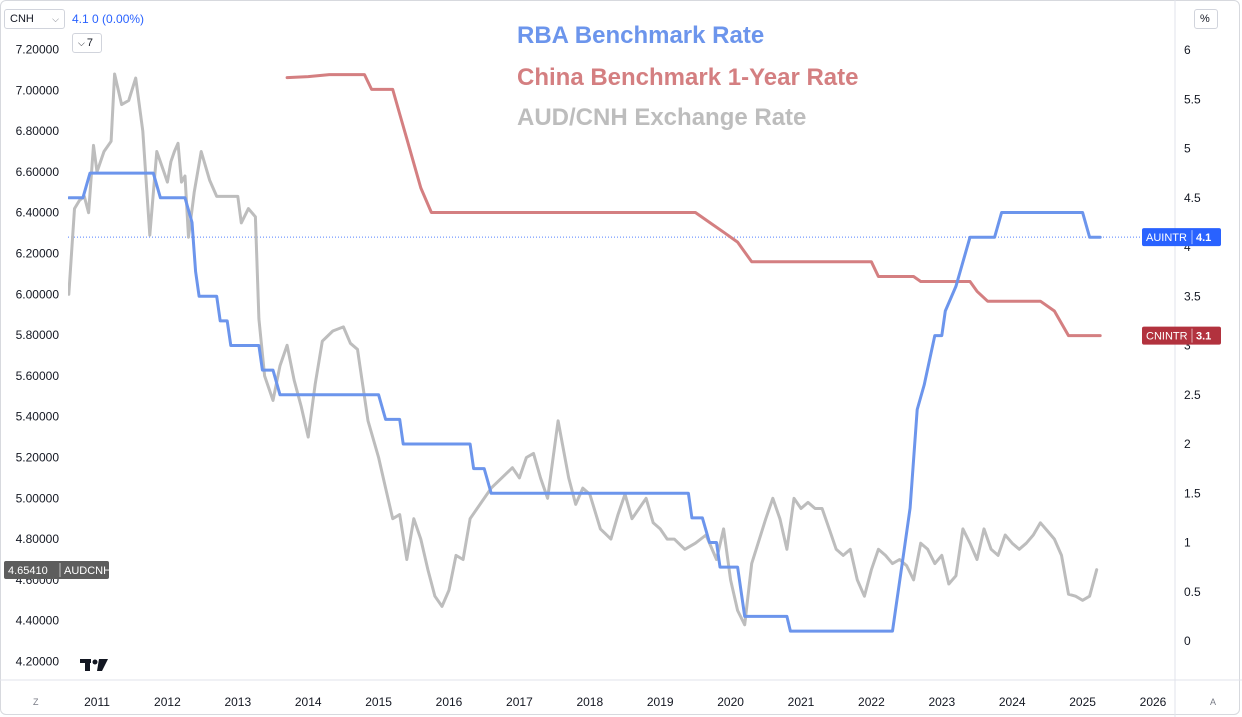 The image size is (1242, 717). I want to click on x-tick-label: 2024, so click(1012, 702).